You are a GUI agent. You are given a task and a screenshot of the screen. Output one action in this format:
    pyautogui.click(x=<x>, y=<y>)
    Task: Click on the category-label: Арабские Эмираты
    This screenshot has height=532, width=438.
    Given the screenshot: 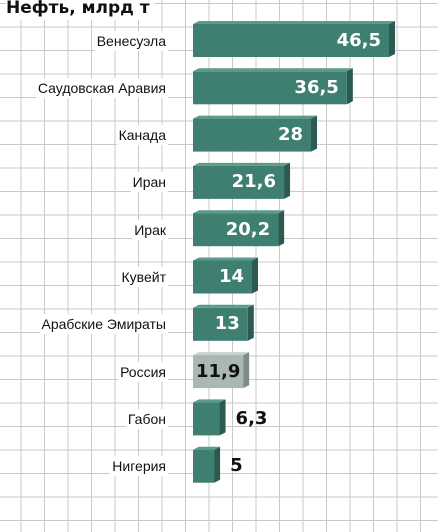 What is the action you would take?
    pyautogui.click(x=103, y=324)
    